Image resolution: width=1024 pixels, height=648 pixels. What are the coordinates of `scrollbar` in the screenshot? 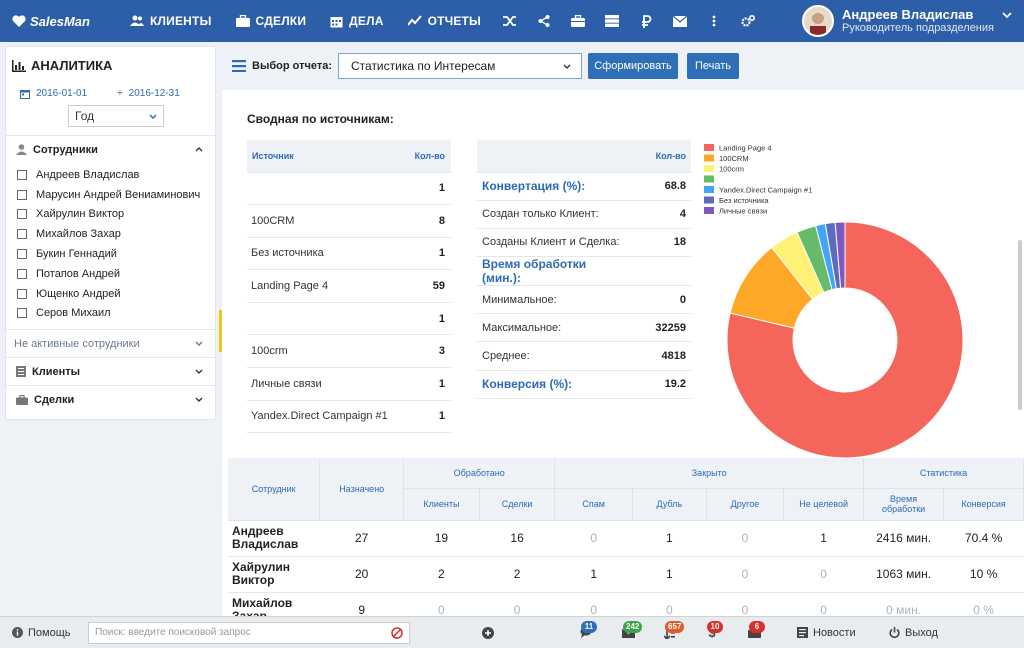 It's located at (1020, 325).